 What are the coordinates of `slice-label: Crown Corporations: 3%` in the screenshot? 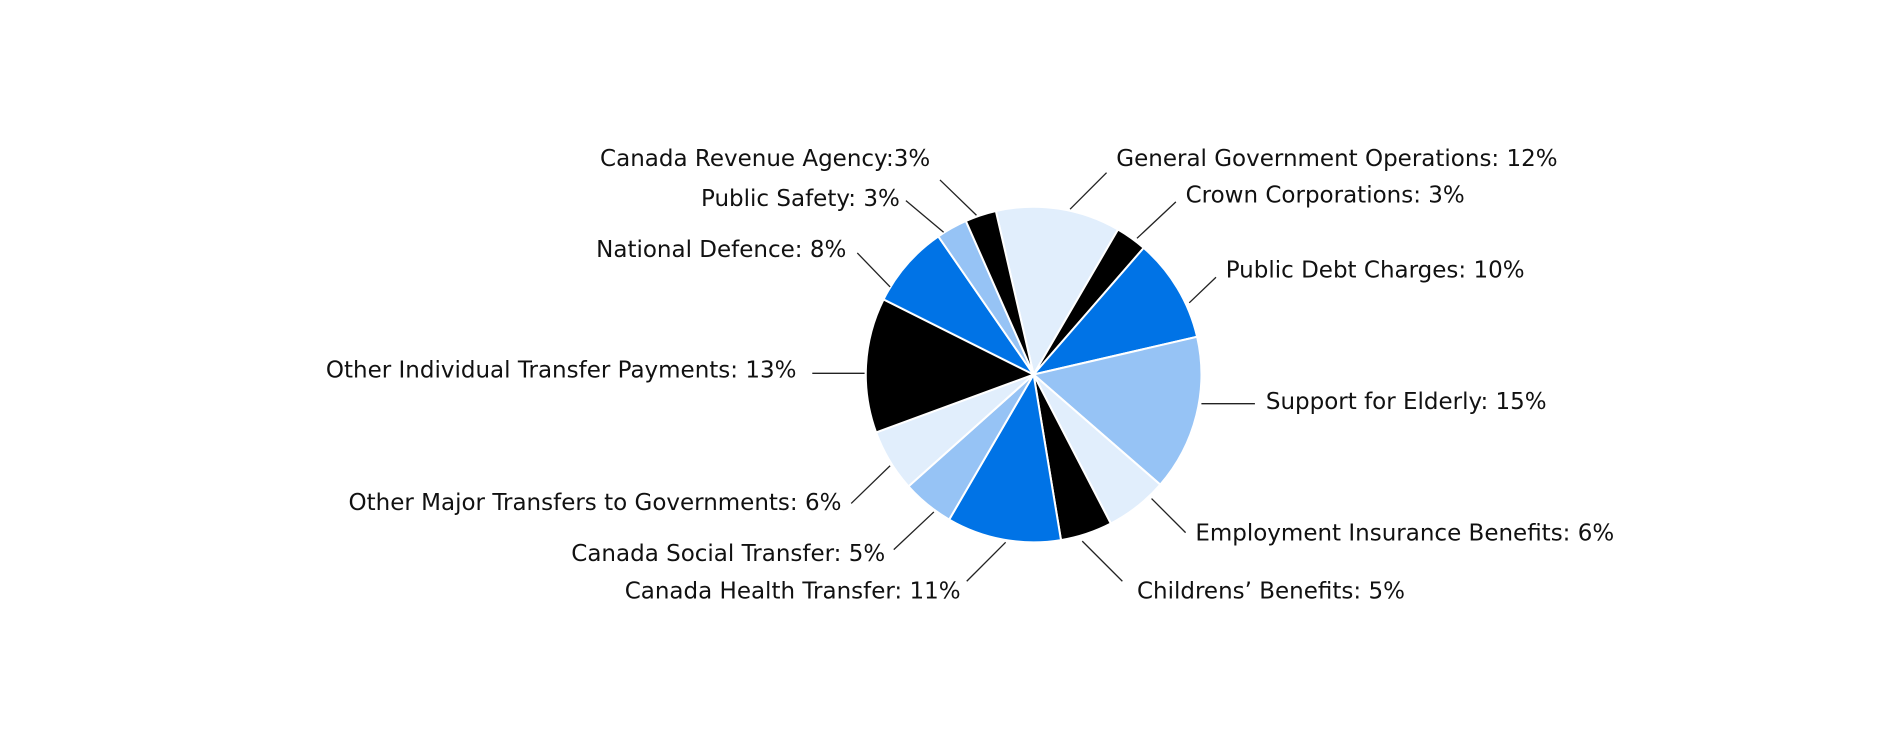 It's located at (1325, 195).